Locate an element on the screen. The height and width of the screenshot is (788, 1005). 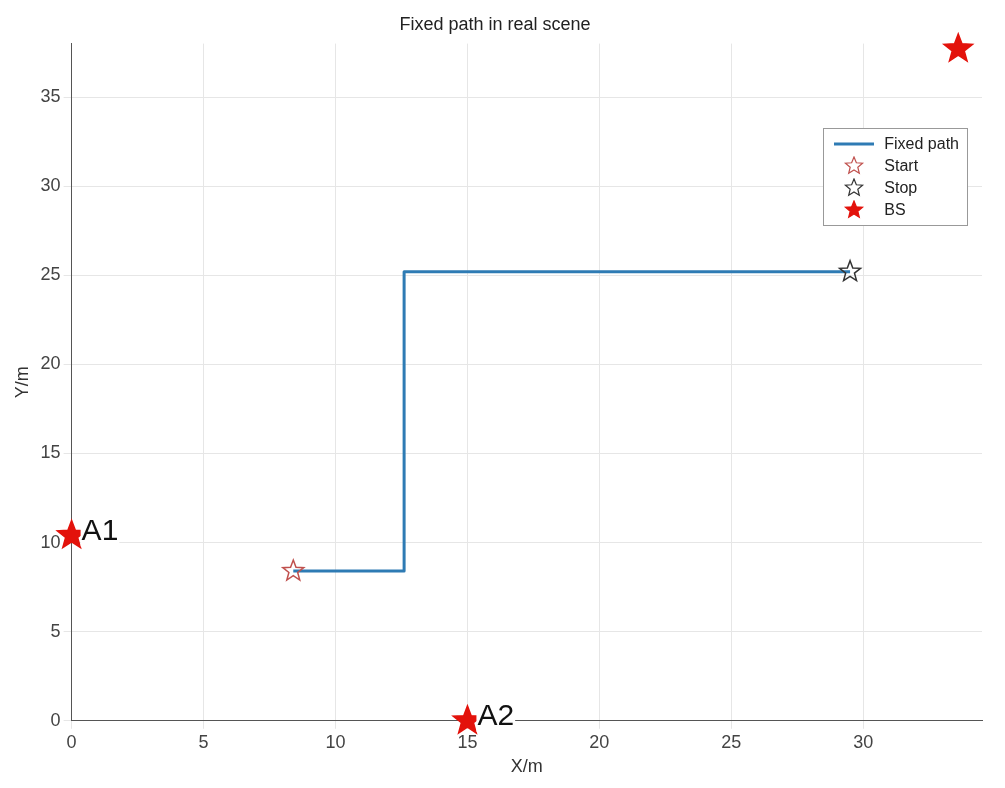
x-tick-label: 10 is located at coordinates (335, 741).